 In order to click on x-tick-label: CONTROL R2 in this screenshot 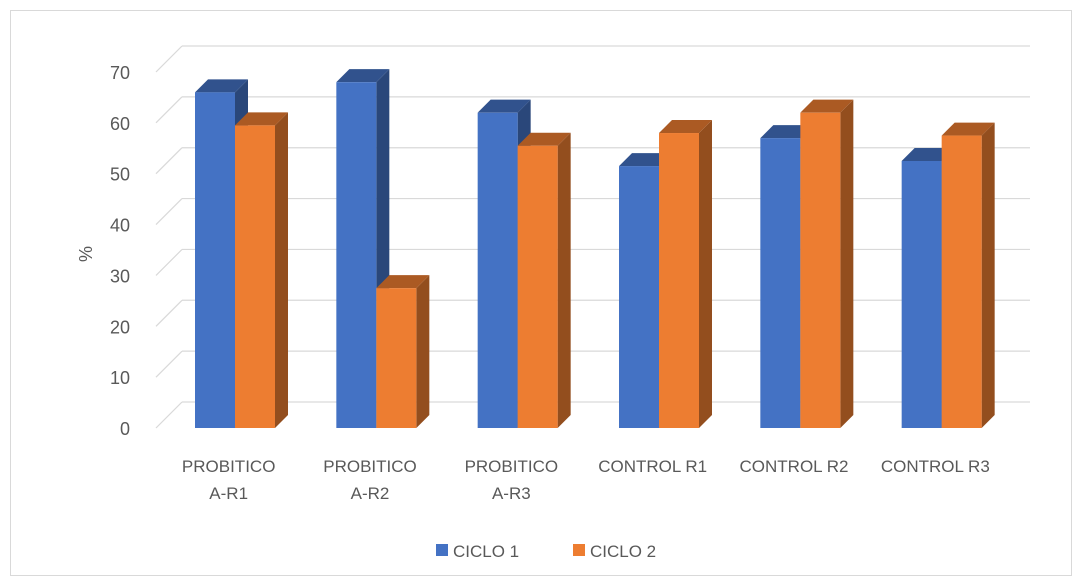, I will do `click(794, 466)`.